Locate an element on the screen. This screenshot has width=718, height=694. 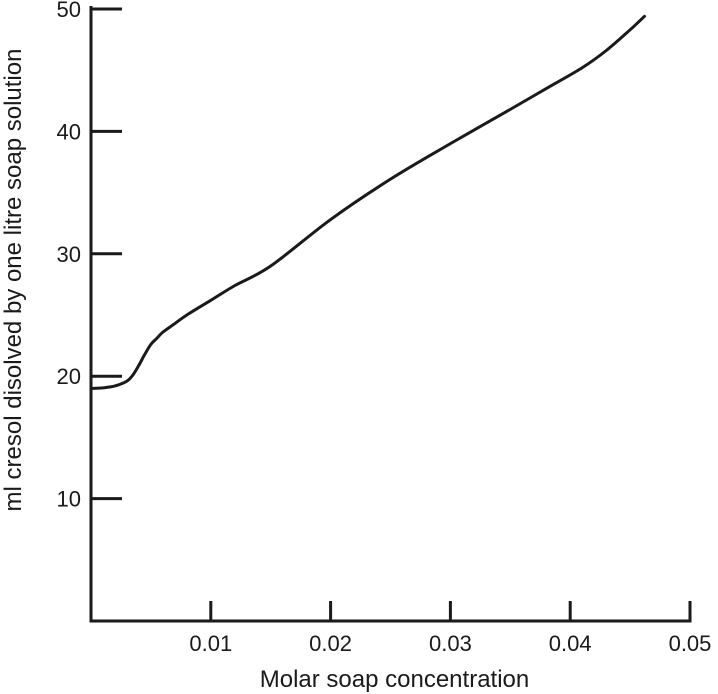
y-tick-label: 50 is located at coordinates (69, 11).